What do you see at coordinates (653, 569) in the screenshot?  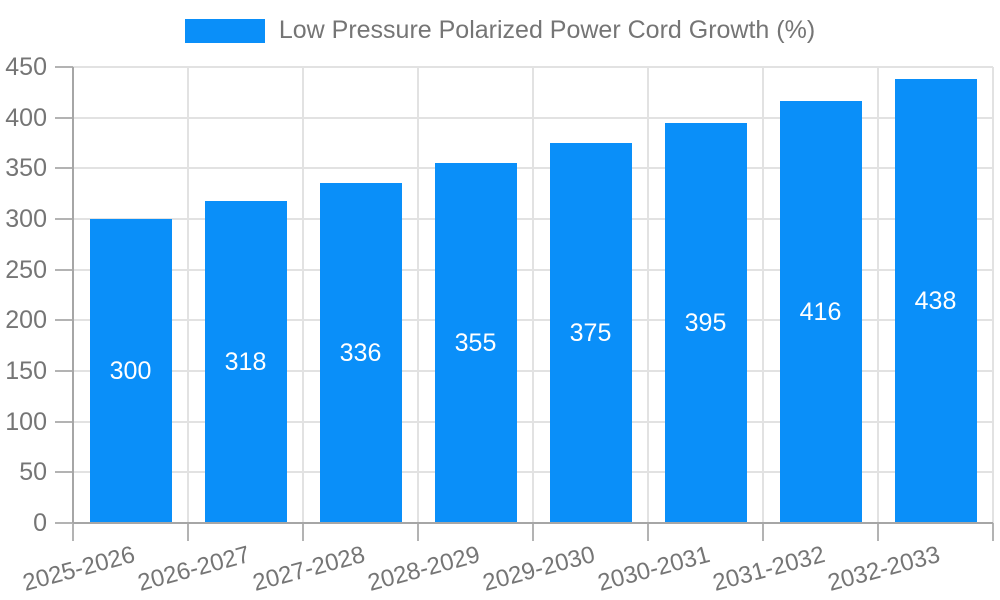 I see `x-axis-category-label: 2030-2031` at bounding box center [653, 569].